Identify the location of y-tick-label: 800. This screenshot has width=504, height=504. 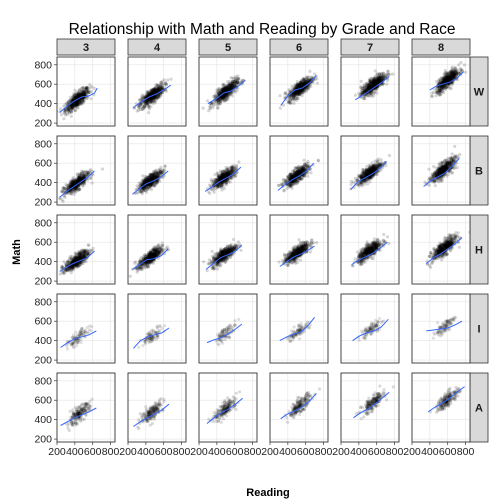
(43, 144).